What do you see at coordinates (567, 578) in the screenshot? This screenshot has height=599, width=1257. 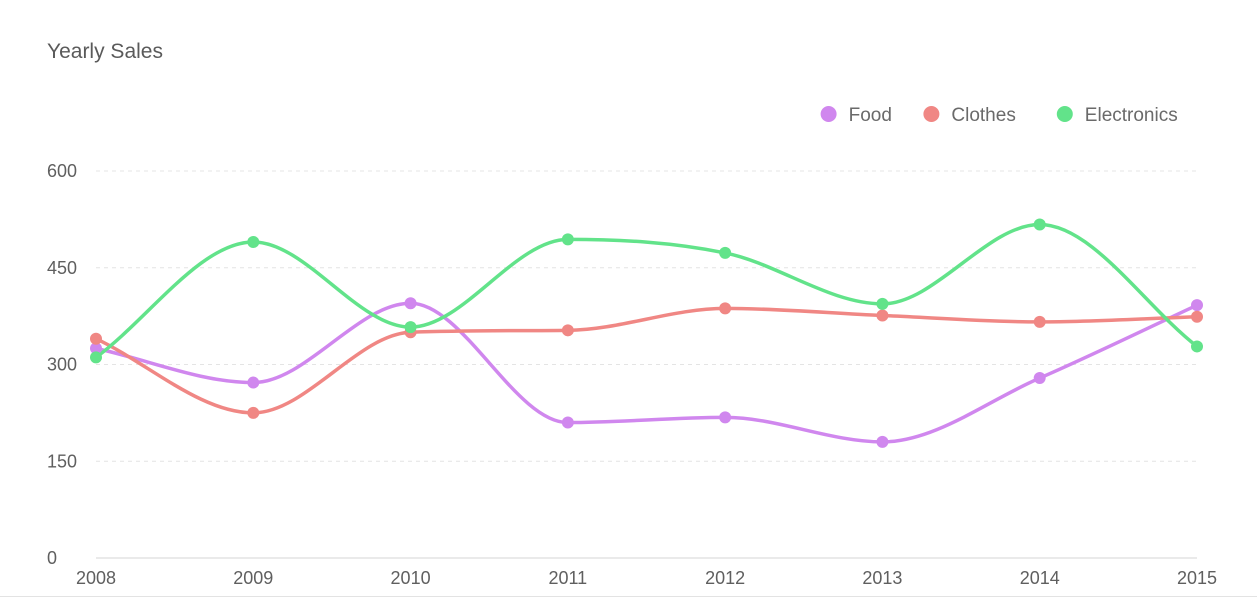 I see `x-tick-label: 2011` at bounding box center [567, 578].